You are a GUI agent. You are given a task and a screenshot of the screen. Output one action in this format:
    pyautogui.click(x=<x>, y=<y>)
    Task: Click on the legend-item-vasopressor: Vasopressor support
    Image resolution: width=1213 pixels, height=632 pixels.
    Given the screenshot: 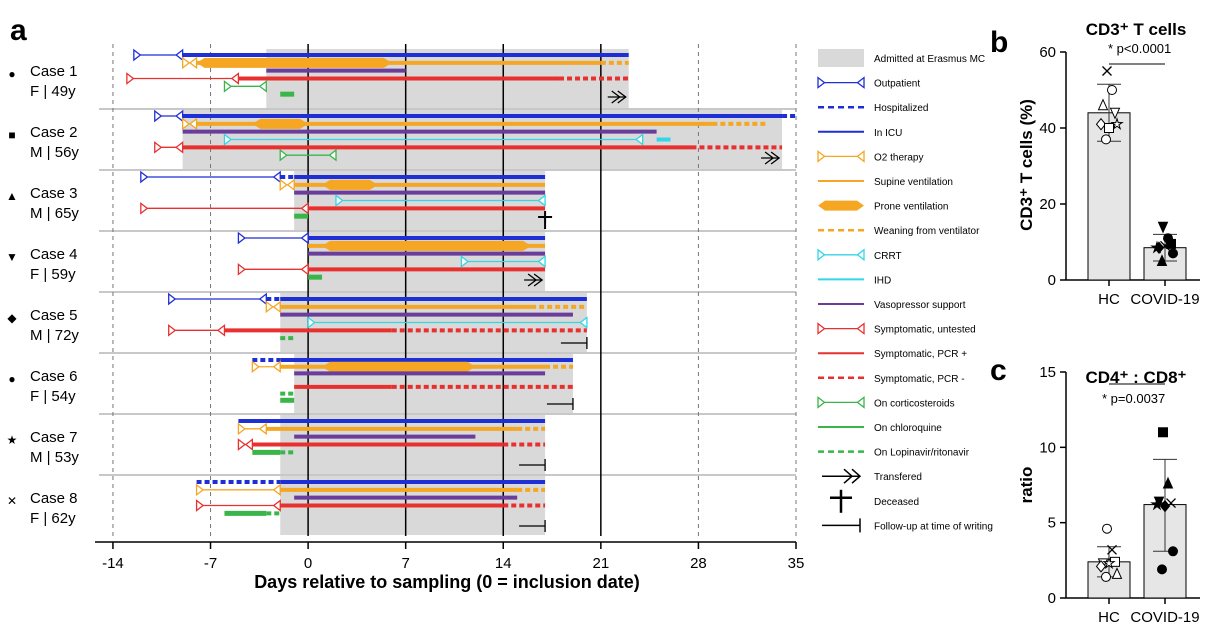 What is the action you would take?
    pyautogui.click(x=892, y=305)
    